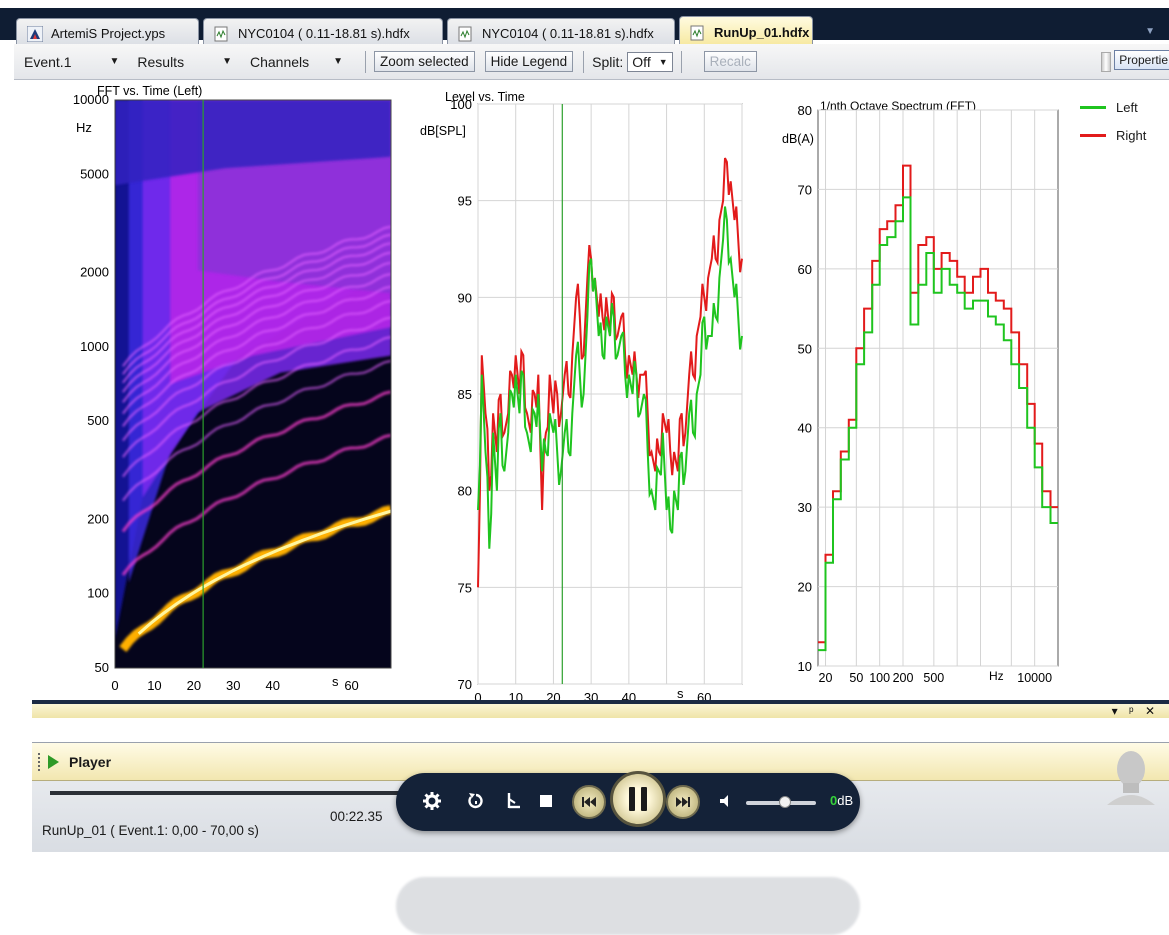 The width and height of the screenshot is (1169, 935). What do you see at coordinates (632, 799) in the screenshot?
I see `pause-icon` at bounding box center [632, 799].